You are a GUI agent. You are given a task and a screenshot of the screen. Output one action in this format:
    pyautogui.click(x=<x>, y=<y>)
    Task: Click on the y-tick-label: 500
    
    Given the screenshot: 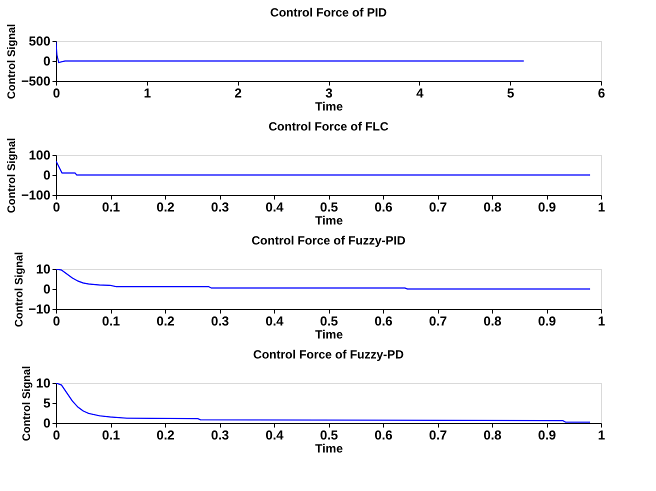 What is the action you would take?
    pyautogui.click(x=39, y=41)
    